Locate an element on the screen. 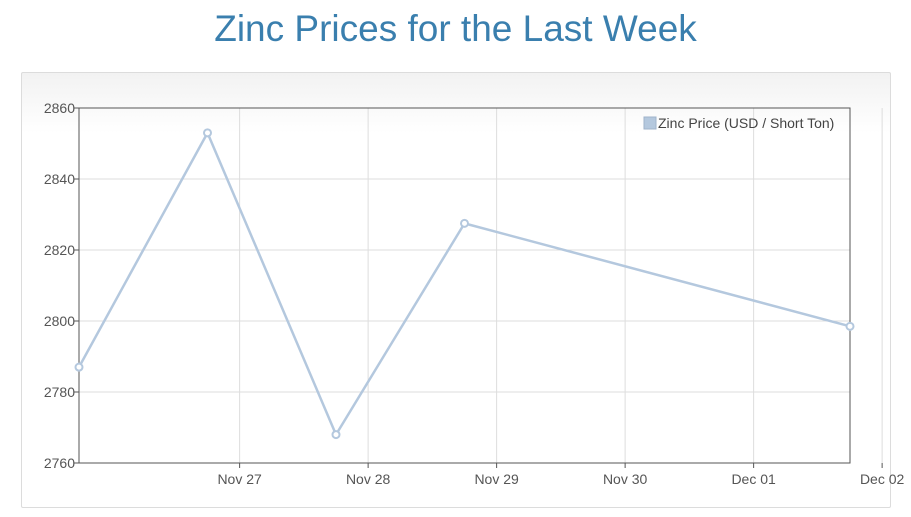  legend-swatch is located at coordinates (650, 123).